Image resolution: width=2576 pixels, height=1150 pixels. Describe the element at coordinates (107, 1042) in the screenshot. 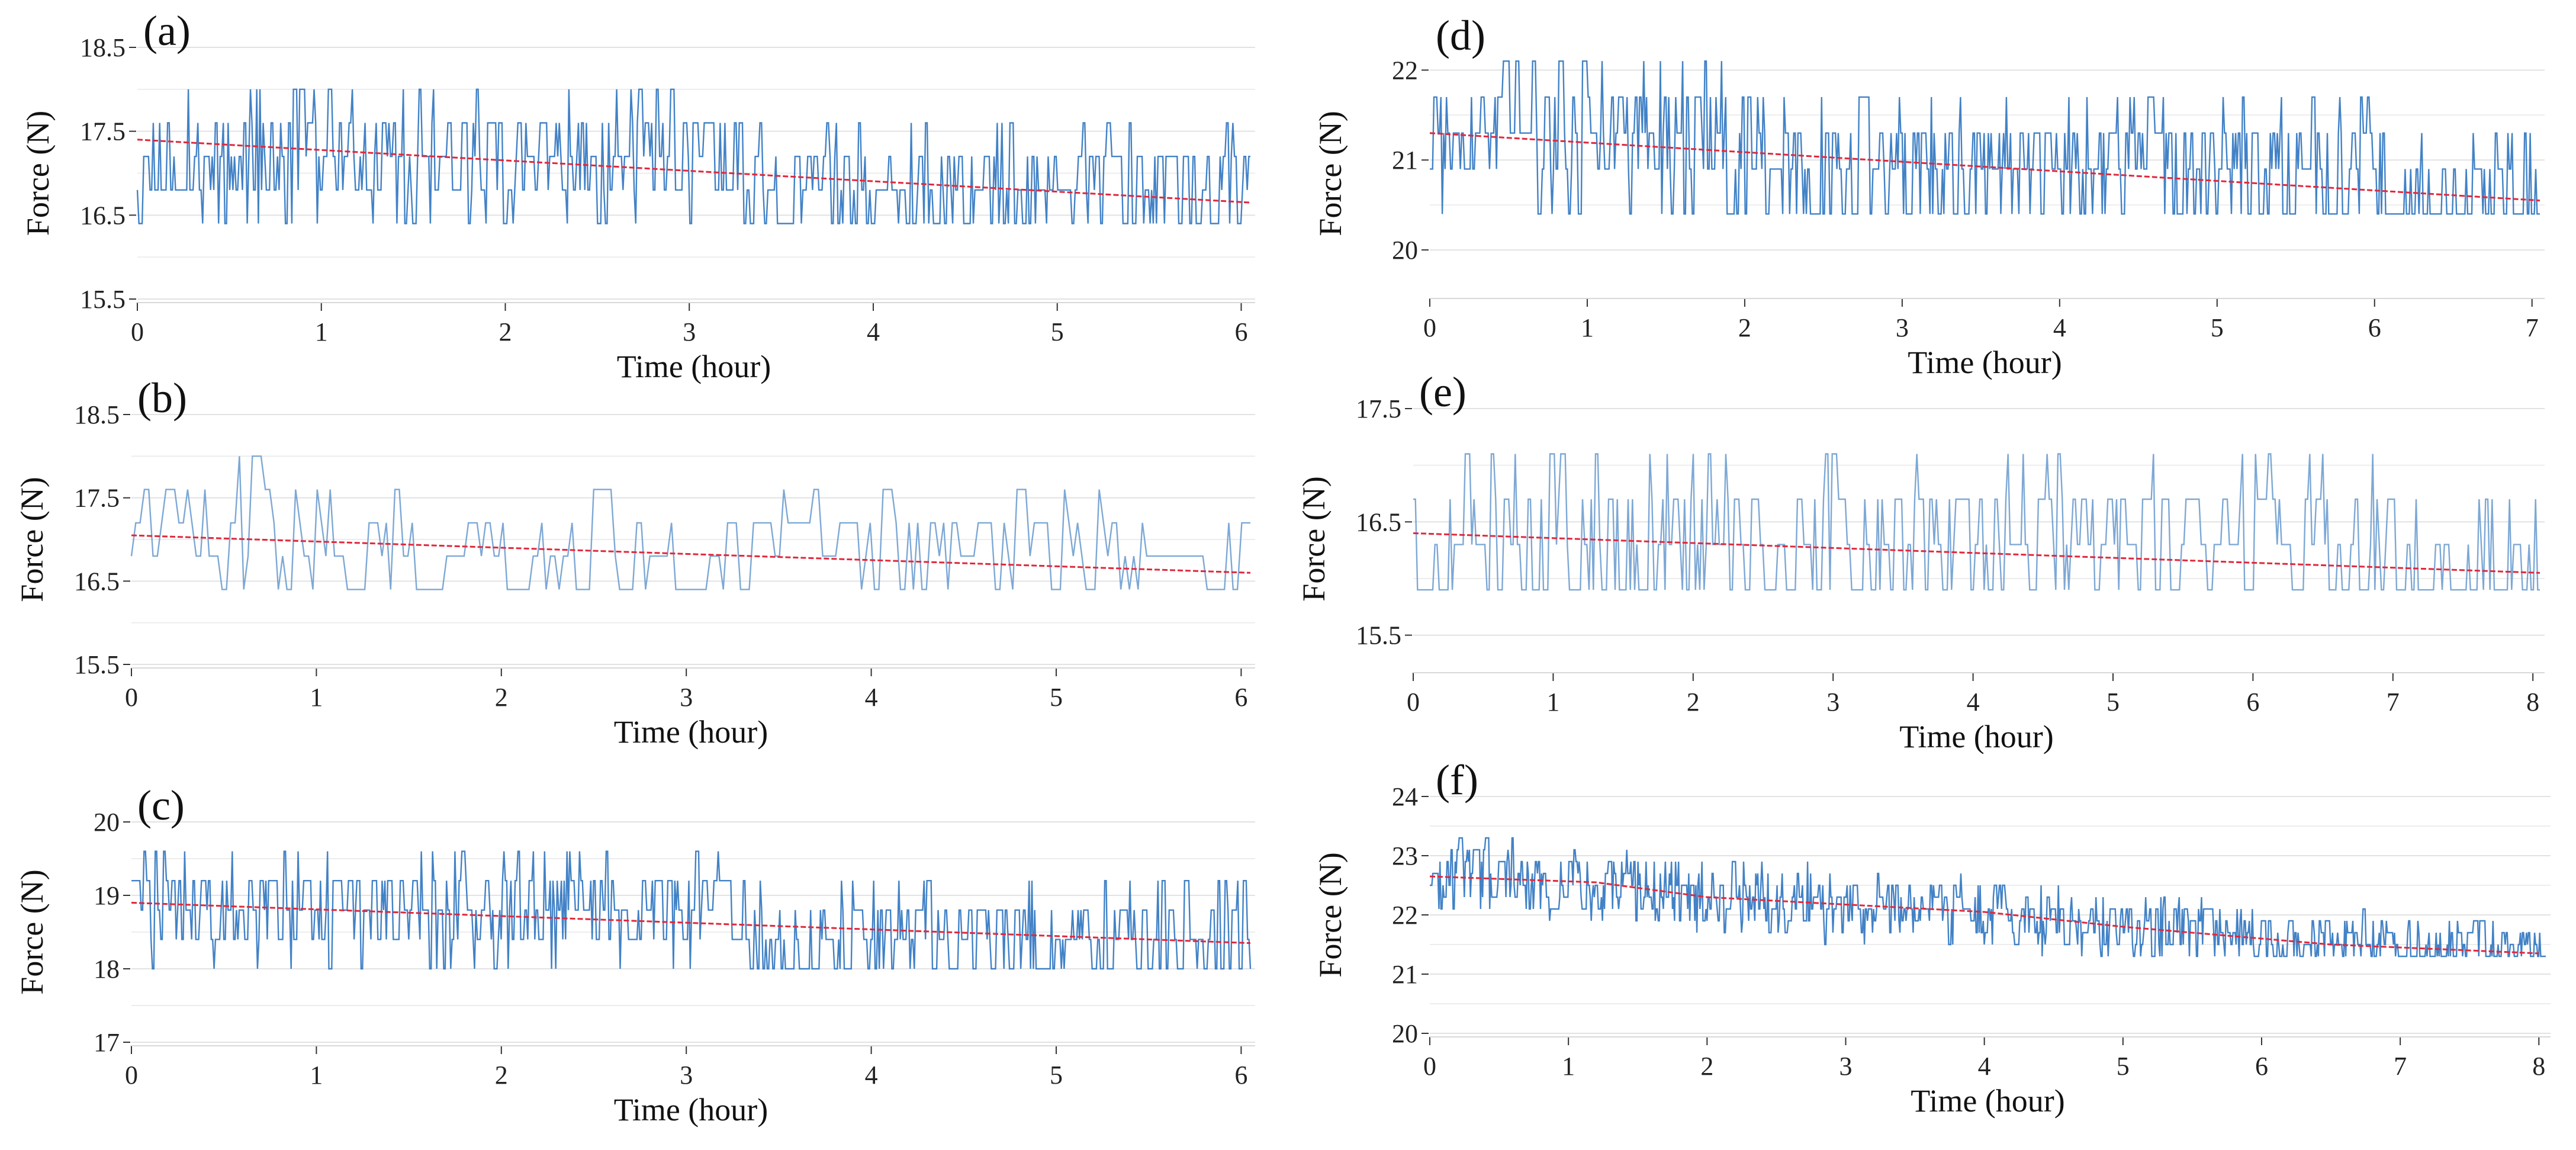

I see `y-tick-label: 17` at that location.